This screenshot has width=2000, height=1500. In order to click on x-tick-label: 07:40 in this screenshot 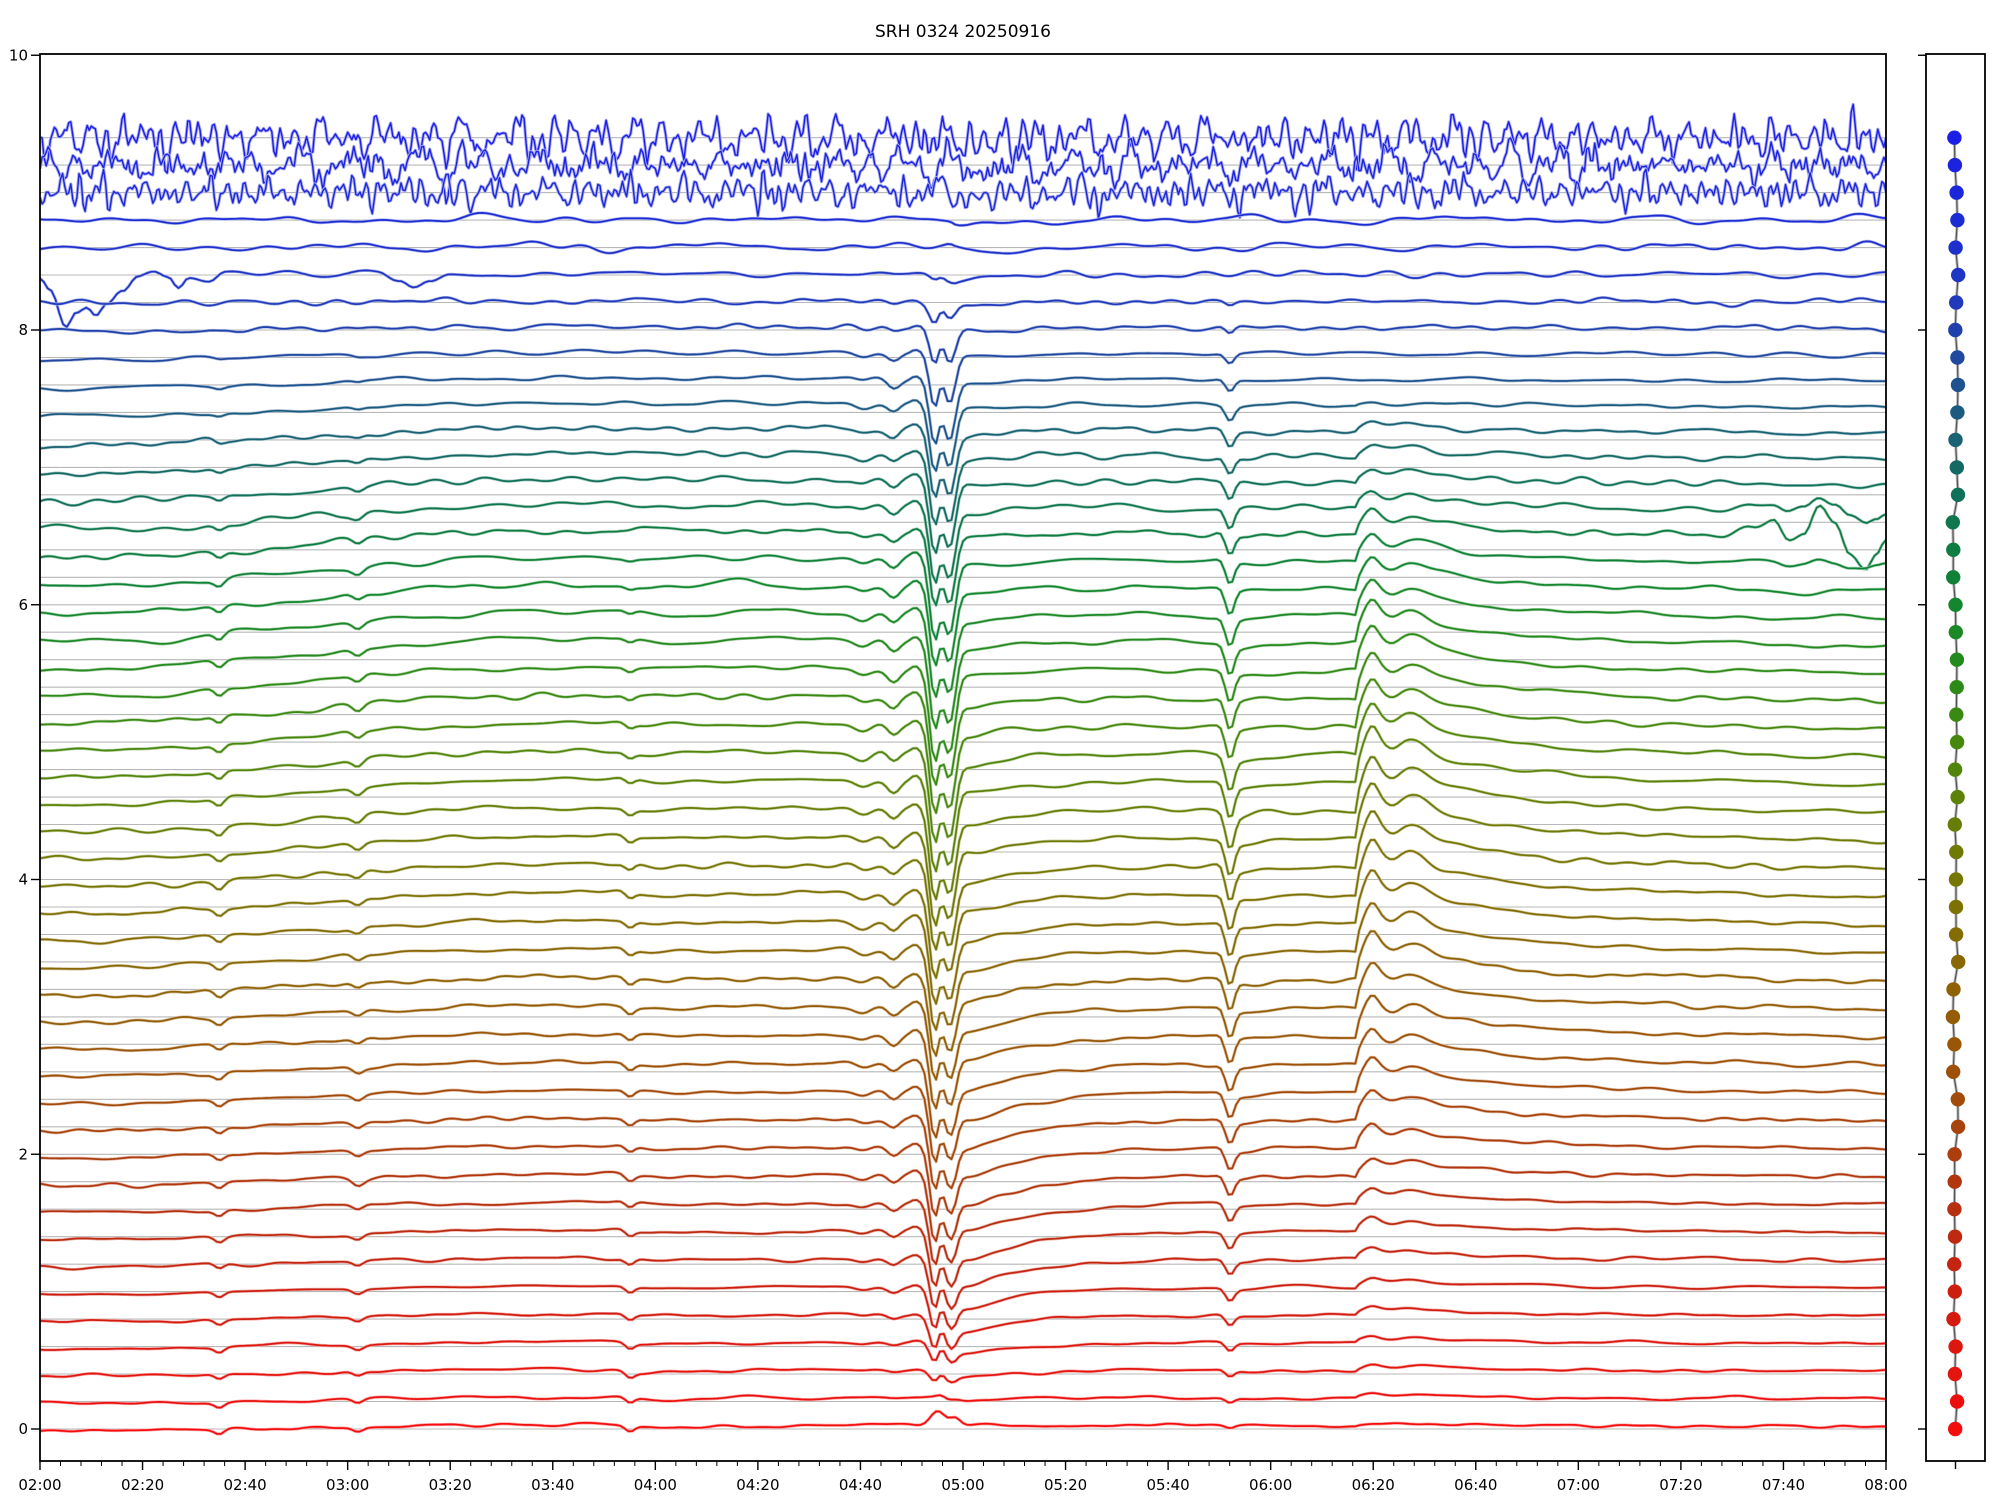, I will do `click(1783, 1485)`.